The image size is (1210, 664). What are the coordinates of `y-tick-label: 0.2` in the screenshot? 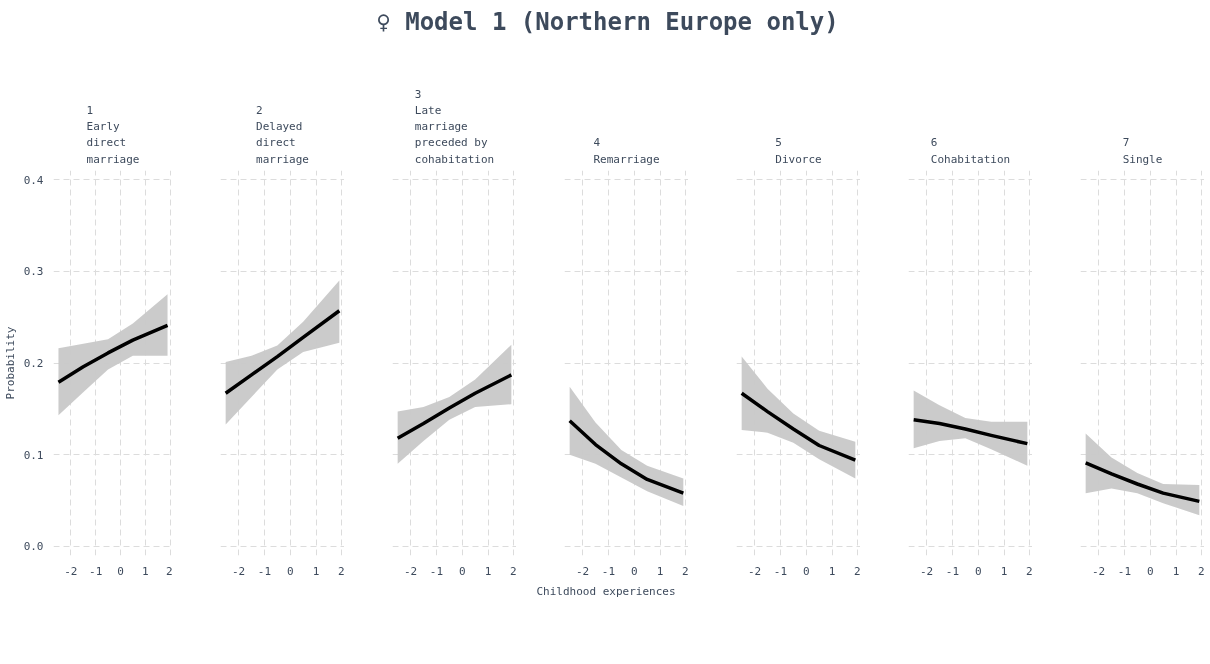 It's located at (33, 363).